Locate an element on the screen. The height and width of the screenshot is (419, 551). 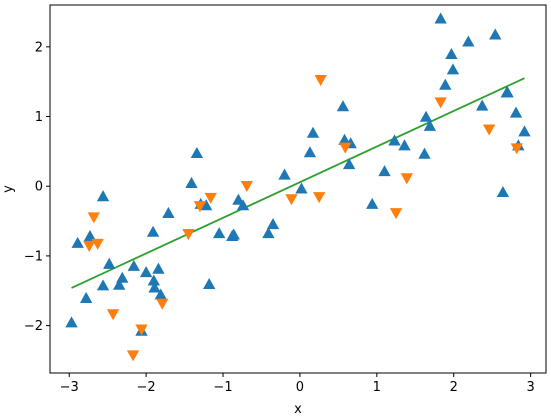
y-axis: −2 −1 0 1 2 is located at coordinates (37, 187).